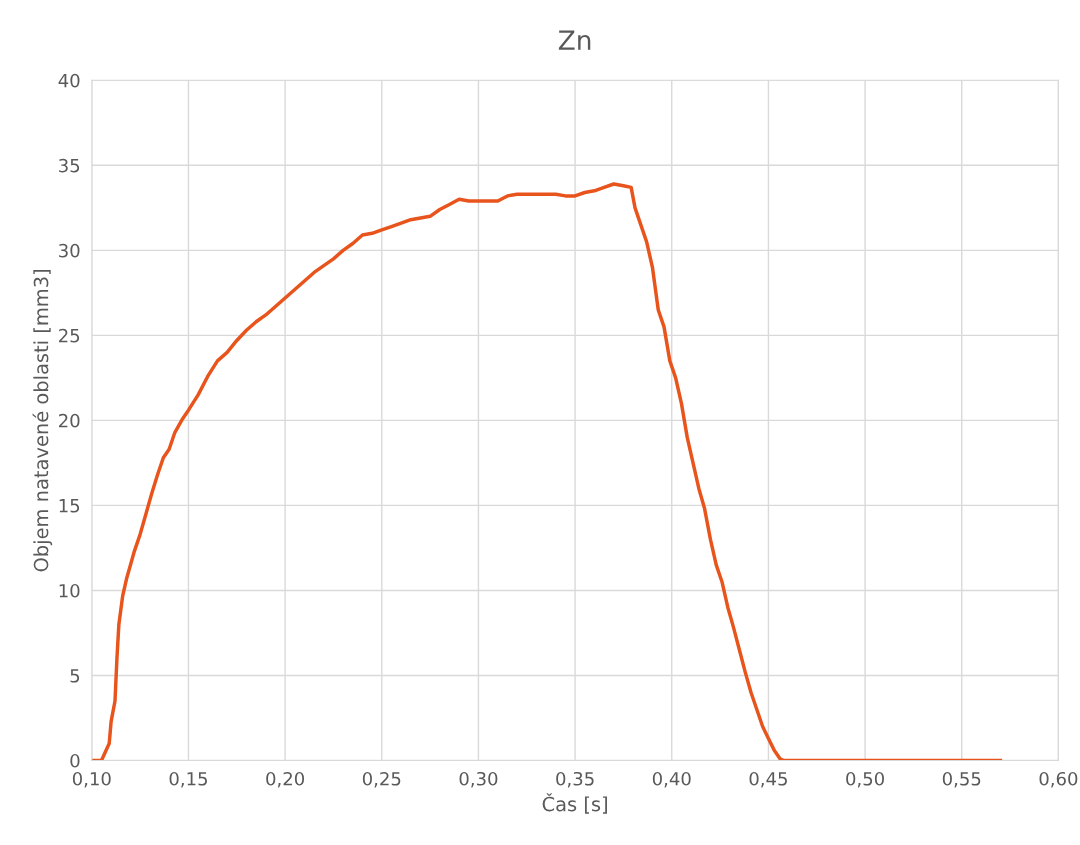 This screenshot has height=845, width=1080. What do you see at coordinates (69, 335) in the screenshot?
I see `y-tick-label: 25` at bounding box center [69, 335].